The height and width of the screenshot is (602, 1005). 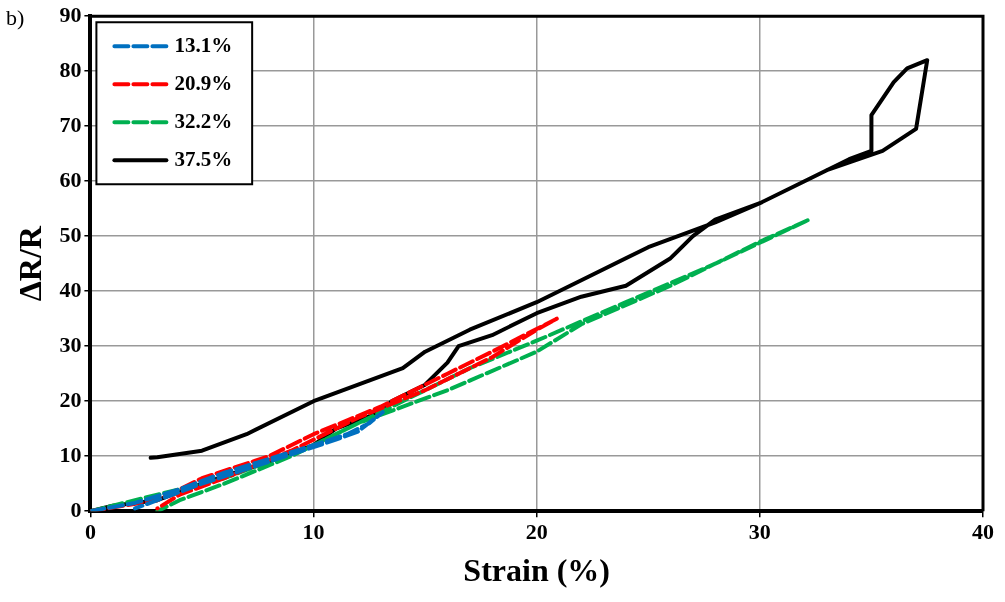 What do you see at coordinates (203, 44) in the screenshot?
I see `legend-label: 13.1%` at bounding box center [203, 44].